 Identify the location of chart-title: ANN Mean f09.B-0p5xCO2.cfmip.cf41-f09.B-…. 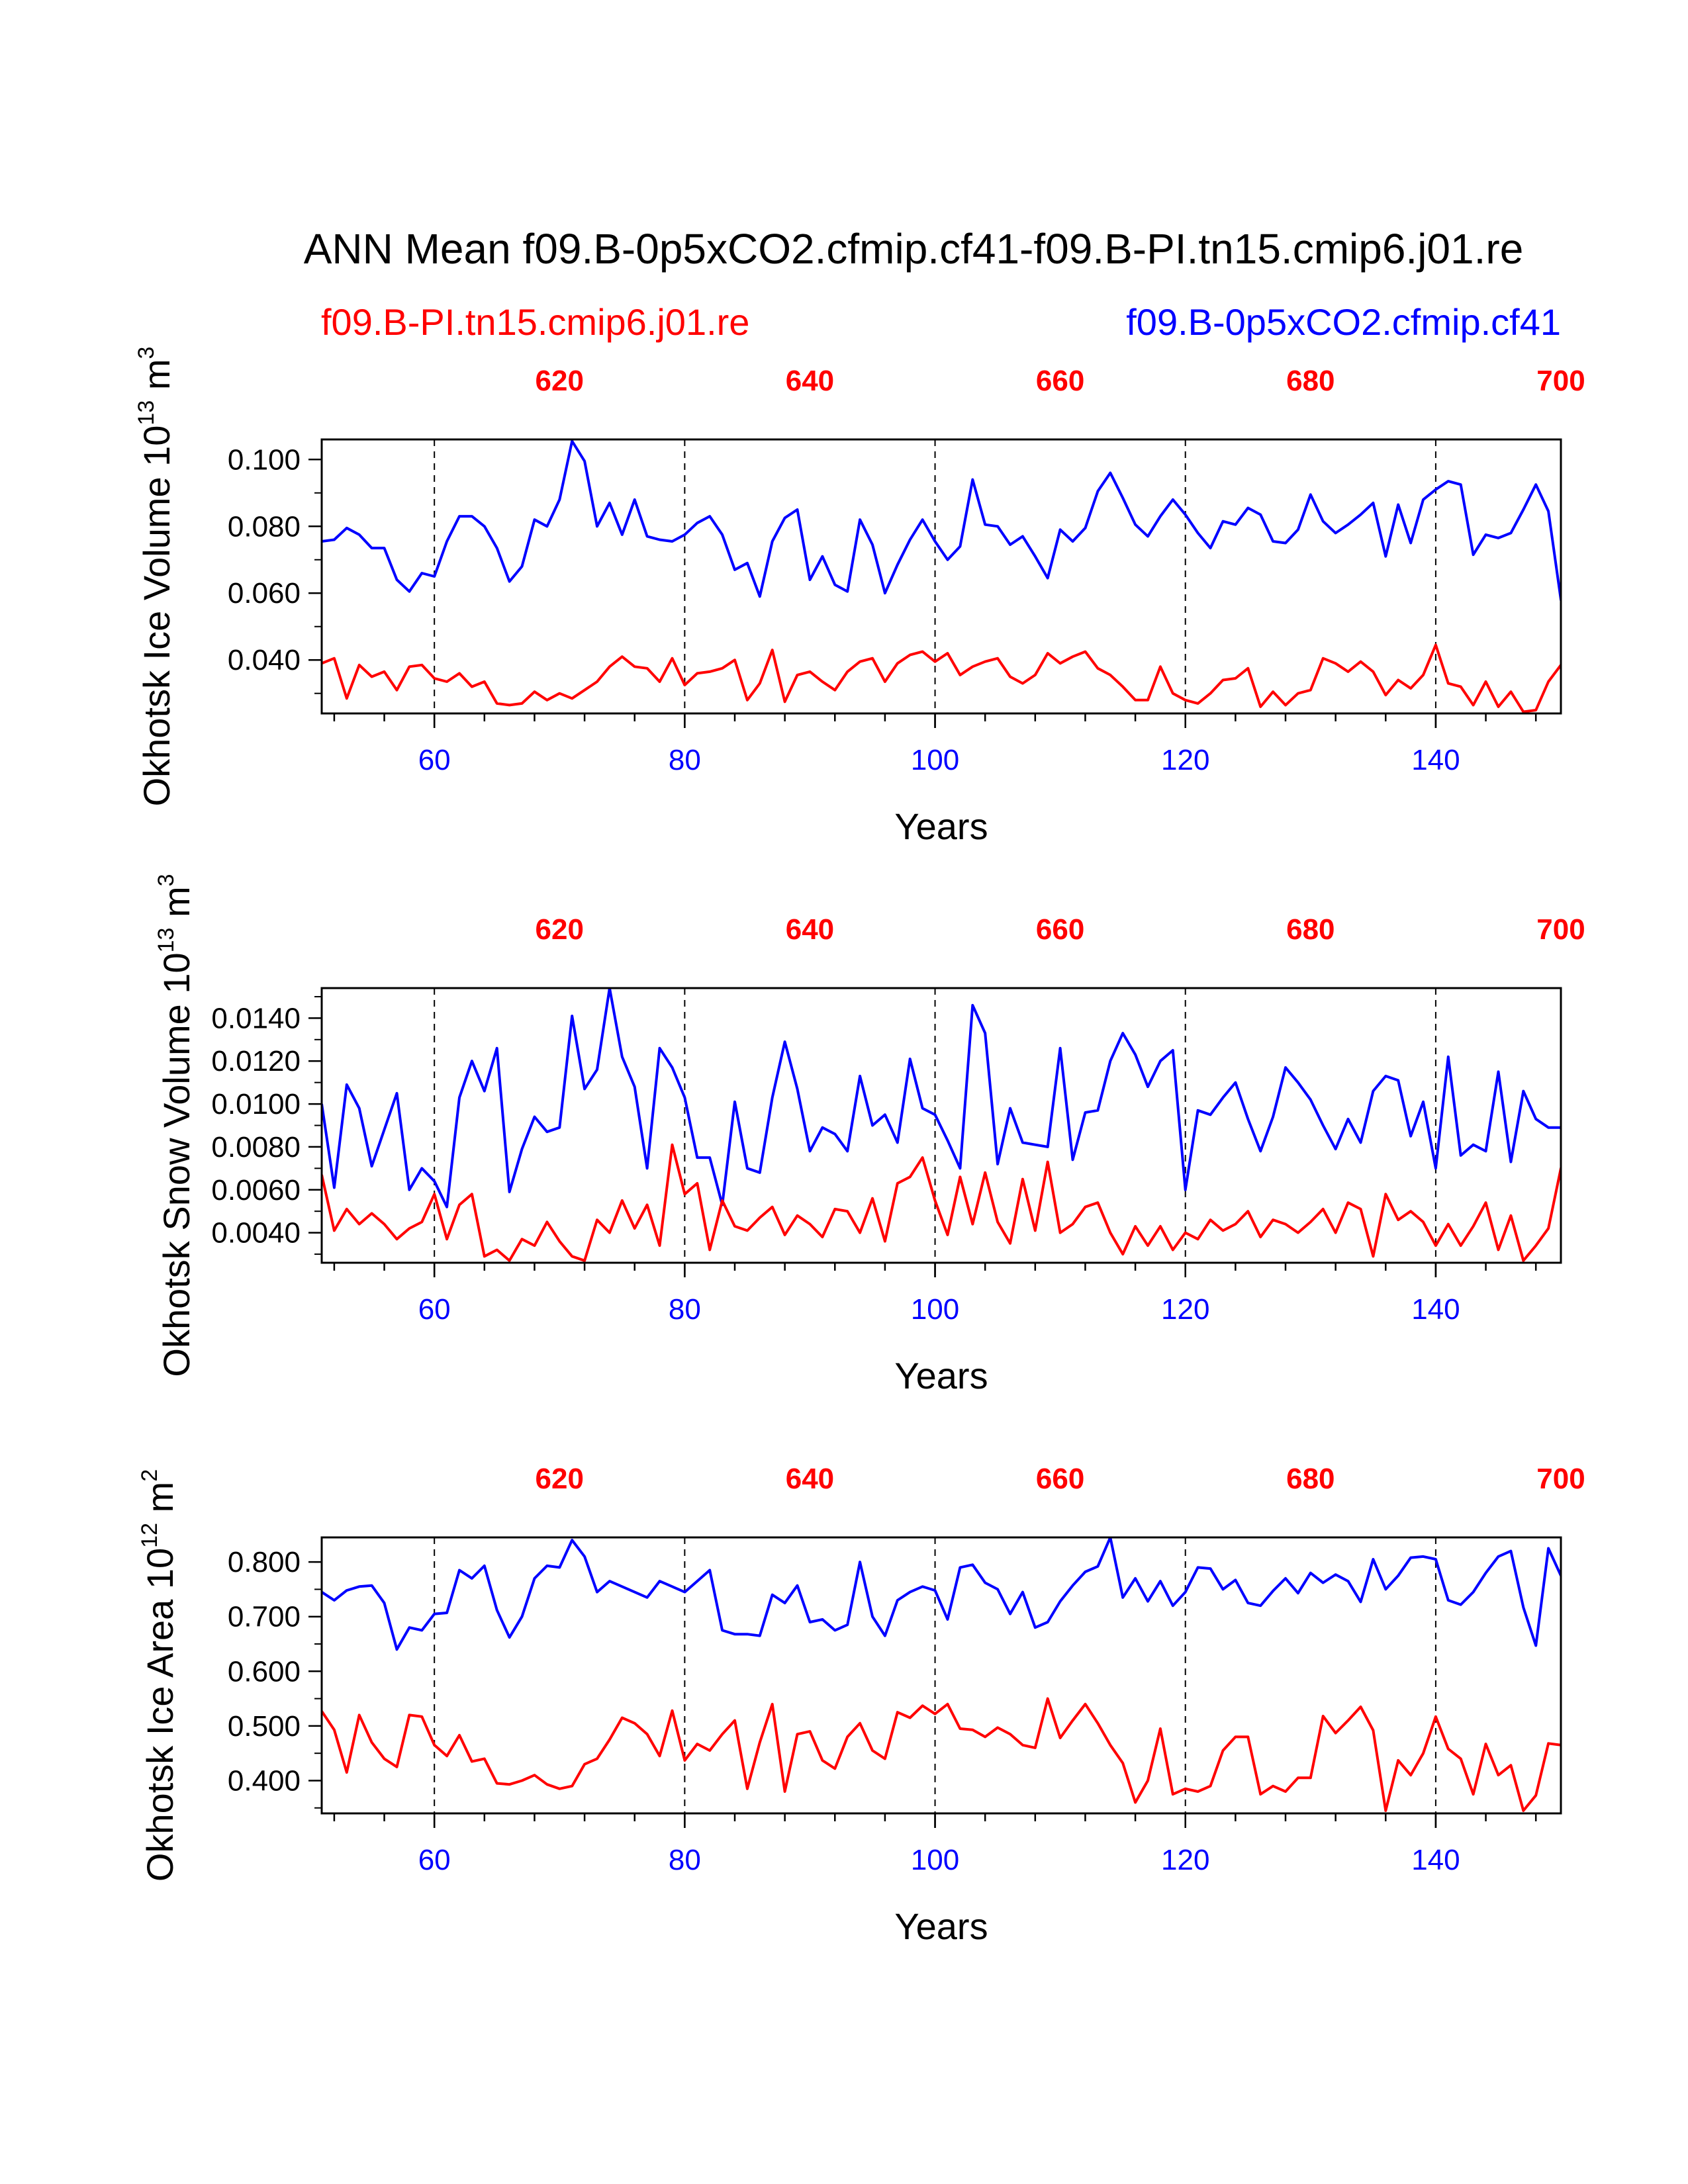
(914, 249).